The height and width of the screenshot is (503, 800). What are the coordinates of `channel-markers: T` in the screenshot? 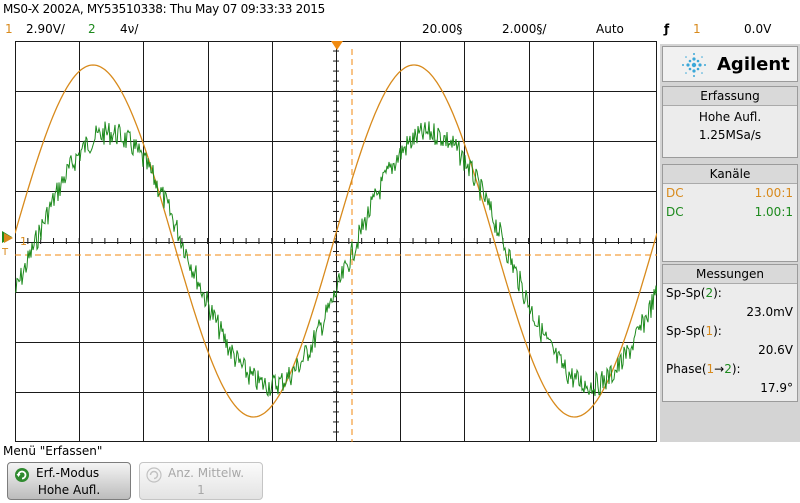 It's located at (7, 244).